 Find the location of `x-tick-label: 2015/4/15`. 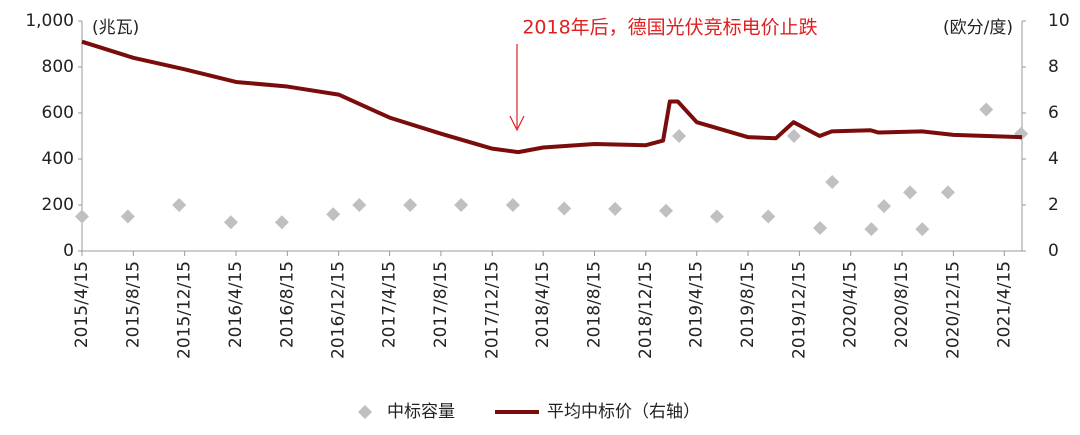

x-tick-label: 2015/4/15 is located at coordinates (82, 304).